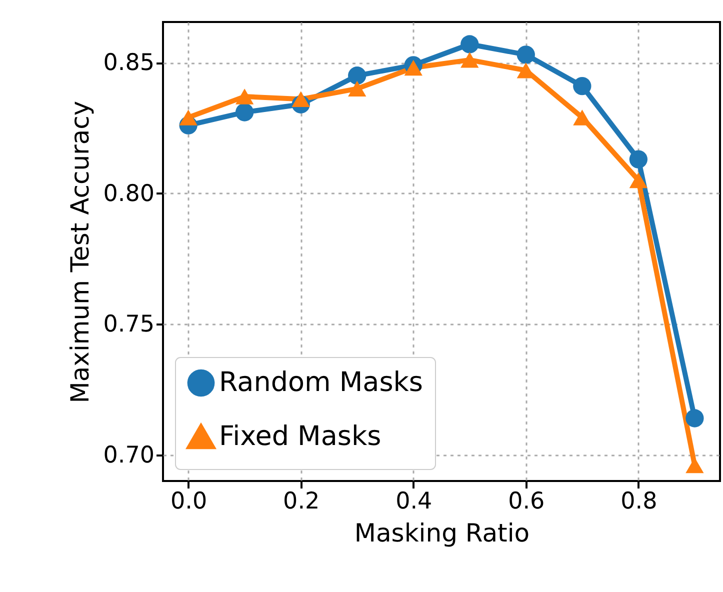  I want to click on y-tick-label: 0.85, so click(128, 63).